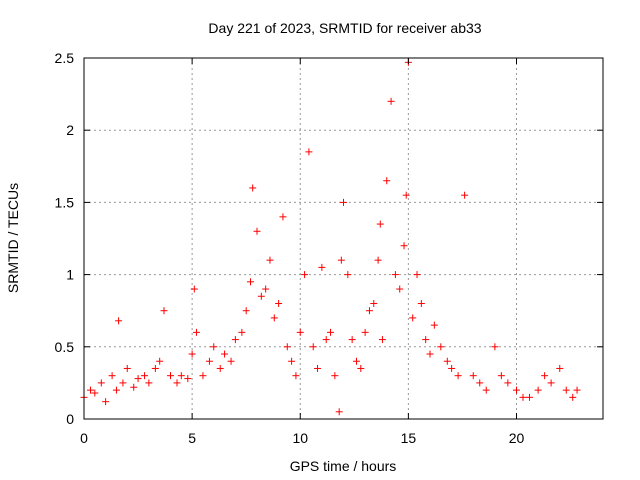 The image size is (640, 480). Describe the element at coordinates (517, 438) in the screenshot. I see `x-tick-label: 20` at that location.